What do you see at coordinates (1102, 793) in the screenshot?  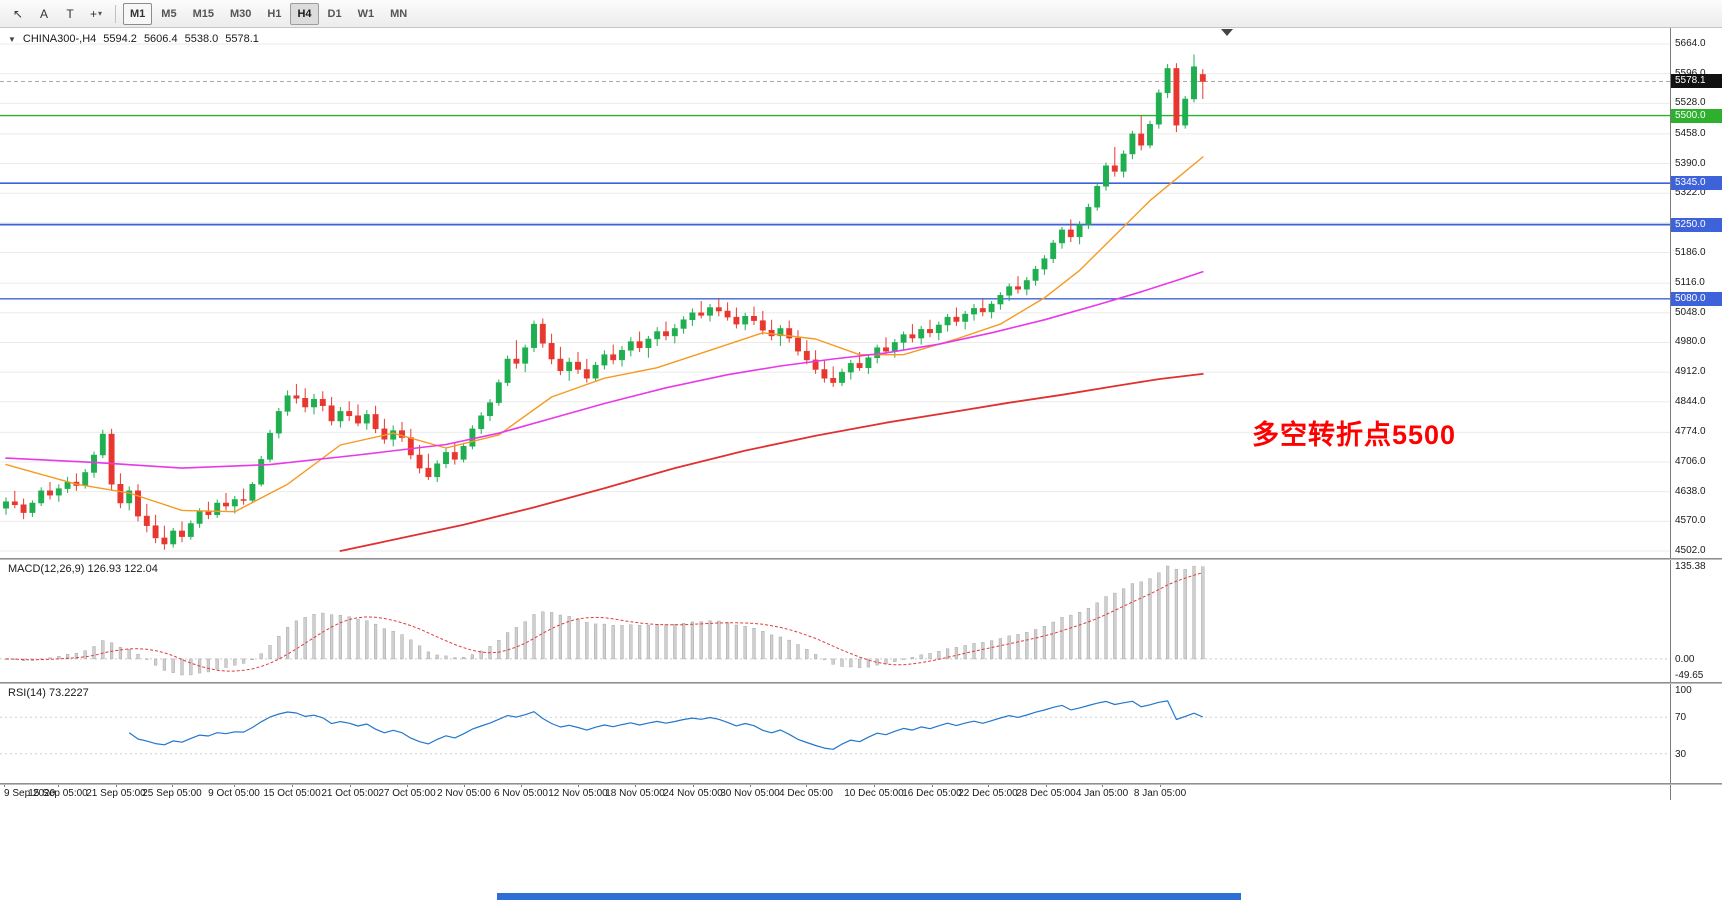 I see `time-axis-label: 4 Jan 05:00` at bounding box center [1102, 793].